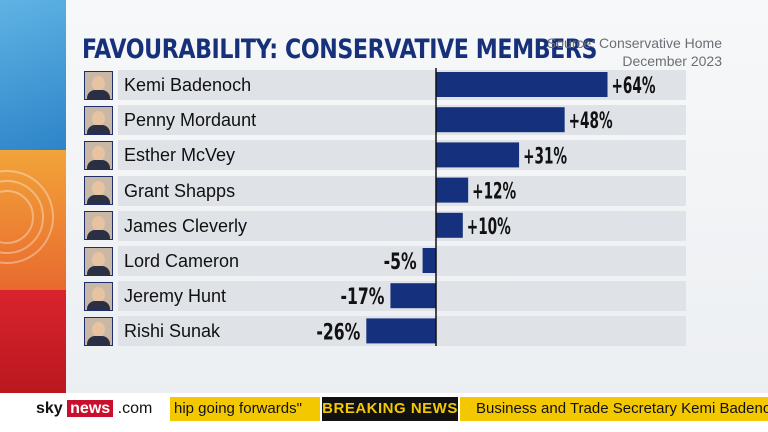 The height and width of the screenshot is (432, 768). Describe the element at coordinates (672, 61) in the screenshot. I see `source-date: December 2023` at that location.